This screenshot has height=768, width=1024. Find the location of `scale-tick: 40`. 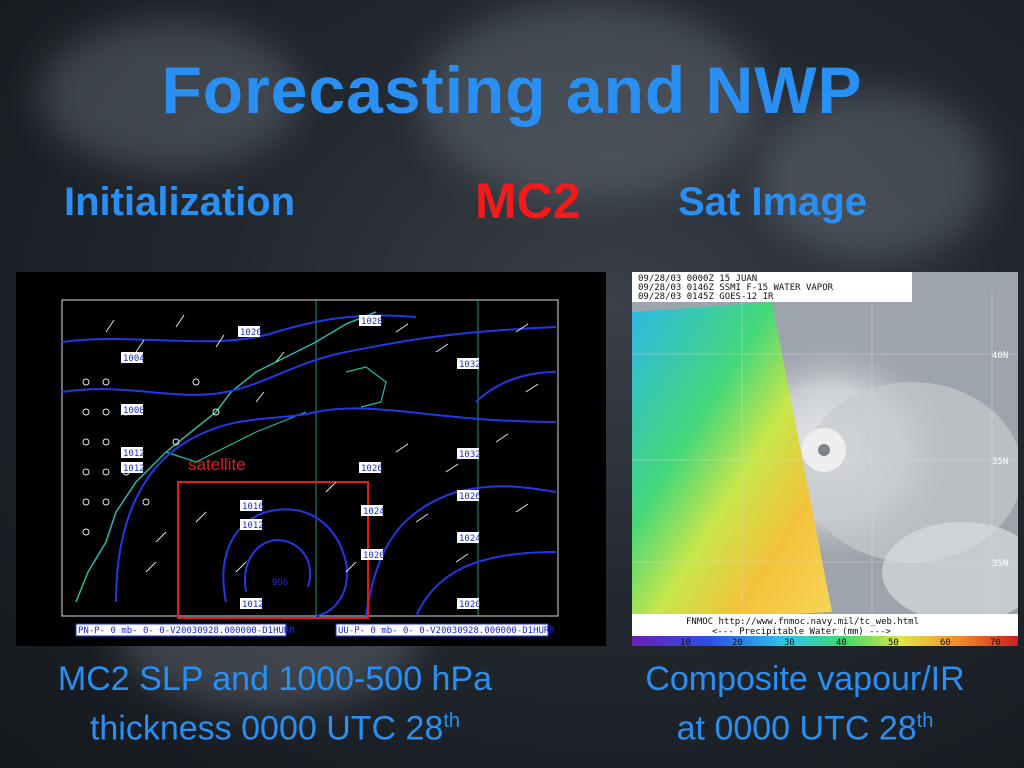

scale-tick: 40 is located at coordinates (841, 642).